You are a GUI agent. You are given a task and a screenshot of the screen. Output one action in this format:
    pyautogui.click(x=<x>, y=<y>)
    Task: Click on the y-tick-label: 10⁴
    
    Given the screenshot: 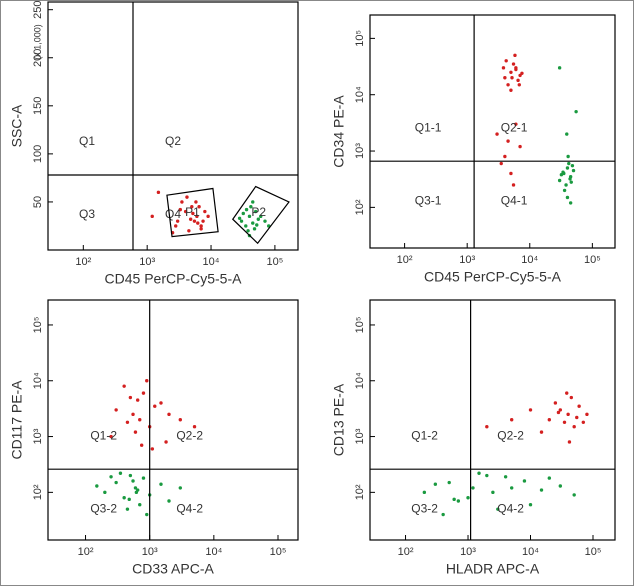 What is the action you would take?
    pyautogui.click(x=360, y=380)
    